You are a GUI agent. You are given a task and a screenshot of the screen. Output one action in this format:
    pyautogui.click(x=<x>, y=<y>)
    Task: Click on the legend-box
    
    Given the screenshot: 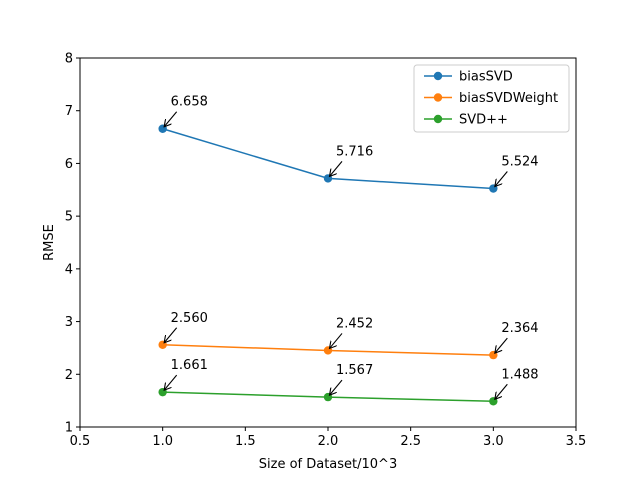 What is the action you would take?
    pyautogui.click(x=491, y=98)
    